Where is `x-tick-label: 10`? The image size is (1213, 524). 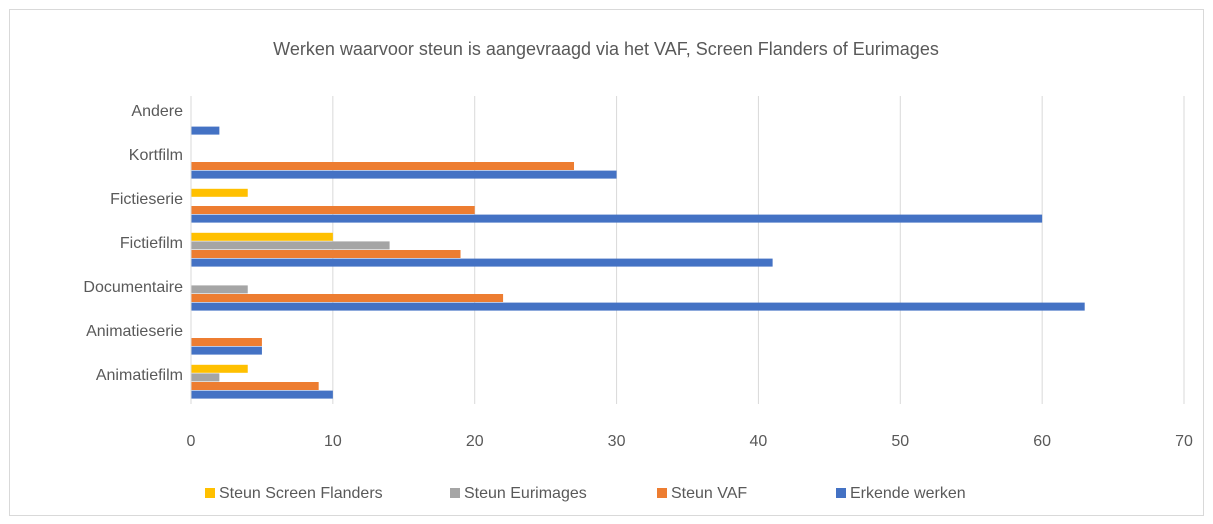
x-tick-label: 10 is located at coordinates (333, 441).